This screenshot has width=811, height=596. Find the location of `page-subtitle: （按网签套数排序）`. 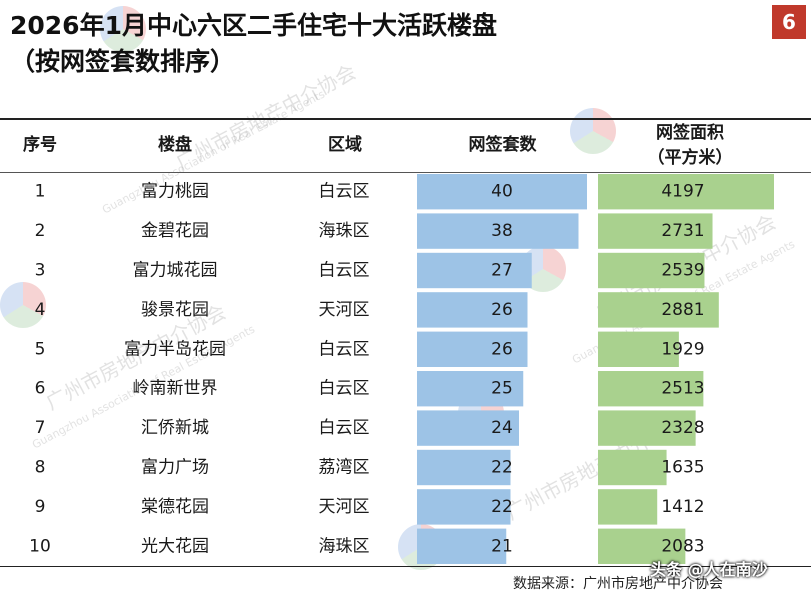

page-subtitle: （按网签套数排序） is located at coordinates (123, 61).